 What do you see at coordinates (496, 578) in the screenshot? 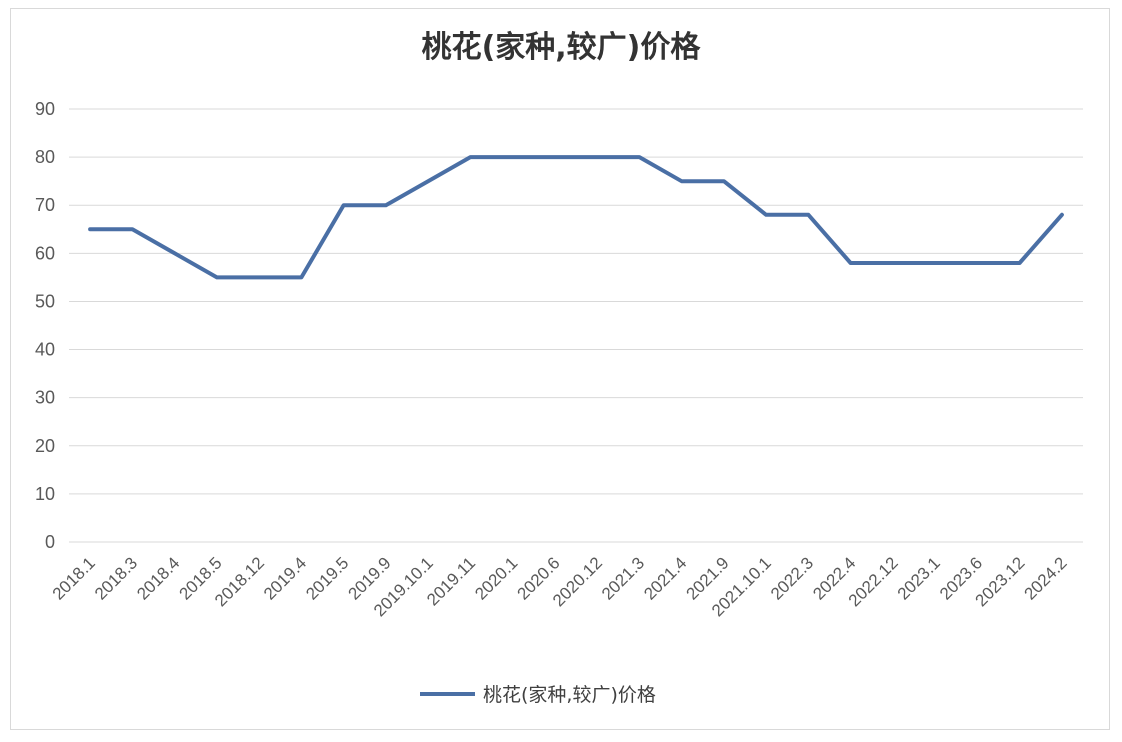
I see `x-tick-label: 2020.1` at bounding box center [496, 578].